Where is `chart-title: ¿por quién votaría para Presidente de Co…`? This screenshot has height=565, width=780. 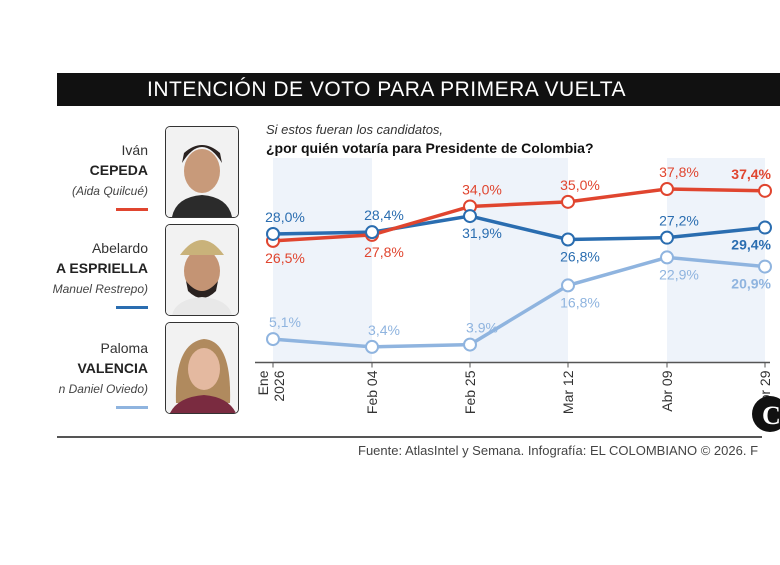
chart-title: ¿por quién votaría para Presidente de Co… is located at coordinates (430, 148).